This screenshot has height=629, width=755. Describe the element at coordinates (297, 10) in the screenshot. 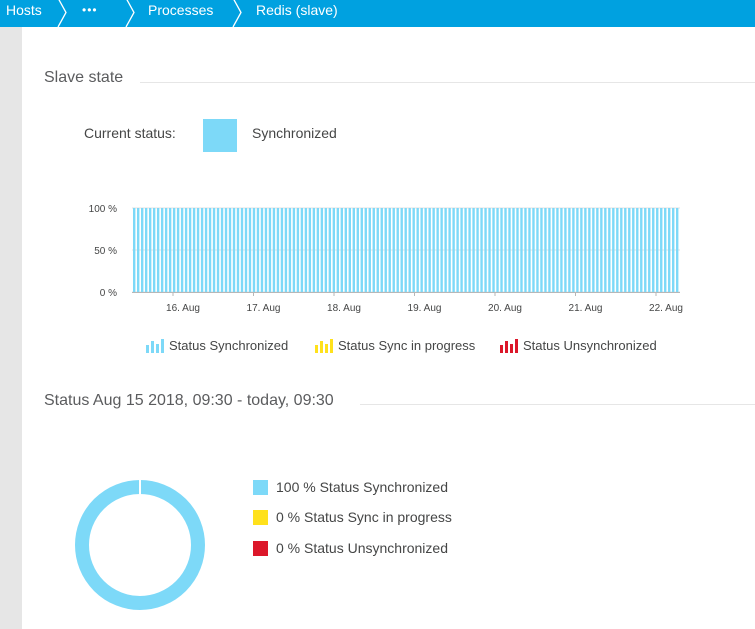

I see `breadcrumb-redis-slave: Redis (slave)` at that location.